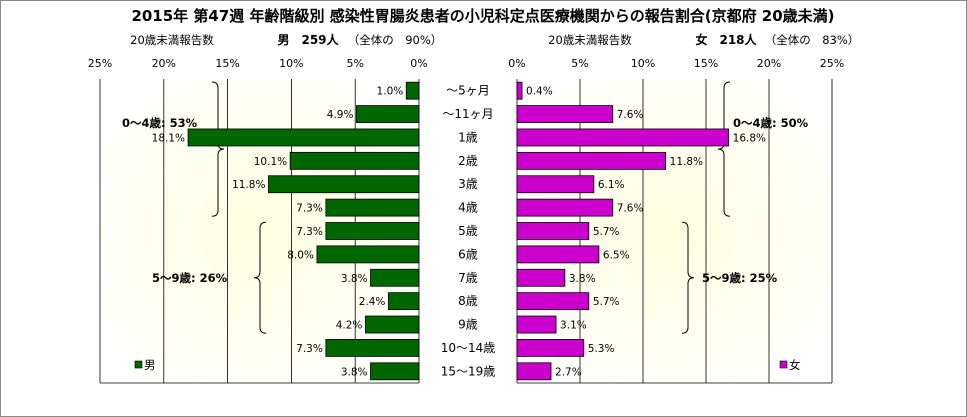 Image resolution: width=967 pixels, height=417 pixels. What do you see at coordinates (769, 63) in the screenshot?
I see `female-x-tick-label: 20%` at bounding box center [769, 63].